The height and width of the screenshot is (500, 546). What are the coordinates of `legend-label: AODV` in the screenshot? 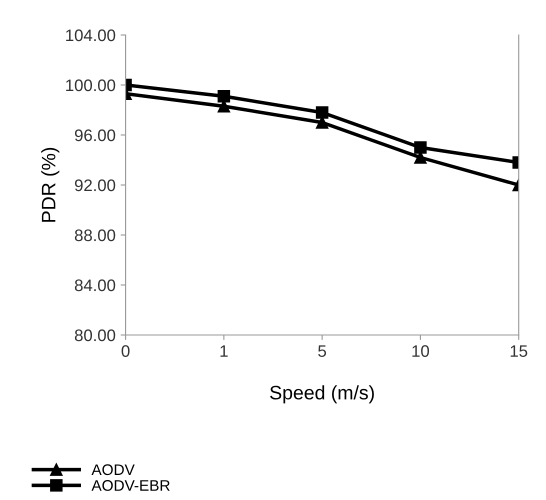 It's located at (113, 470).